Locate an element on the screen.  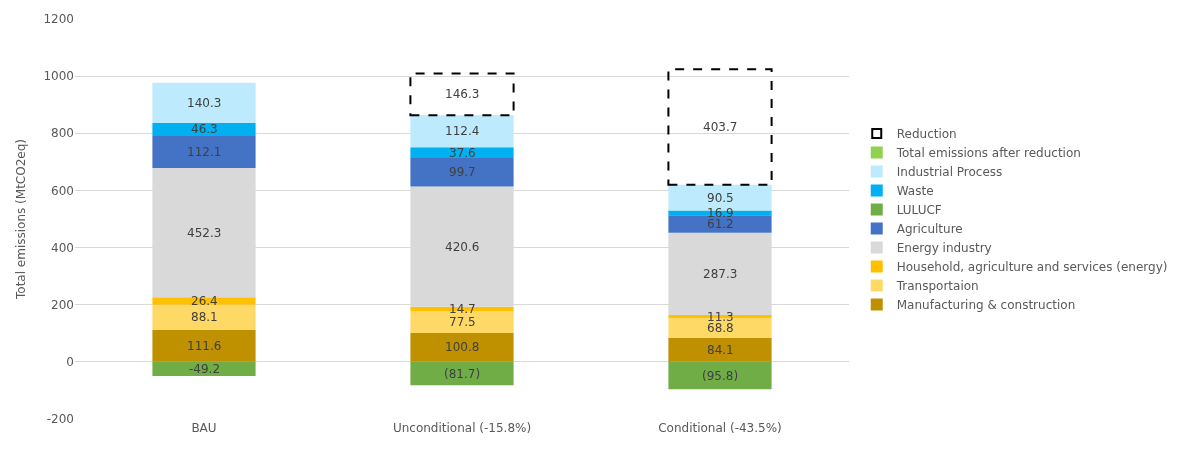
y-tick-label: 400 is located at coordinates (62, 247).